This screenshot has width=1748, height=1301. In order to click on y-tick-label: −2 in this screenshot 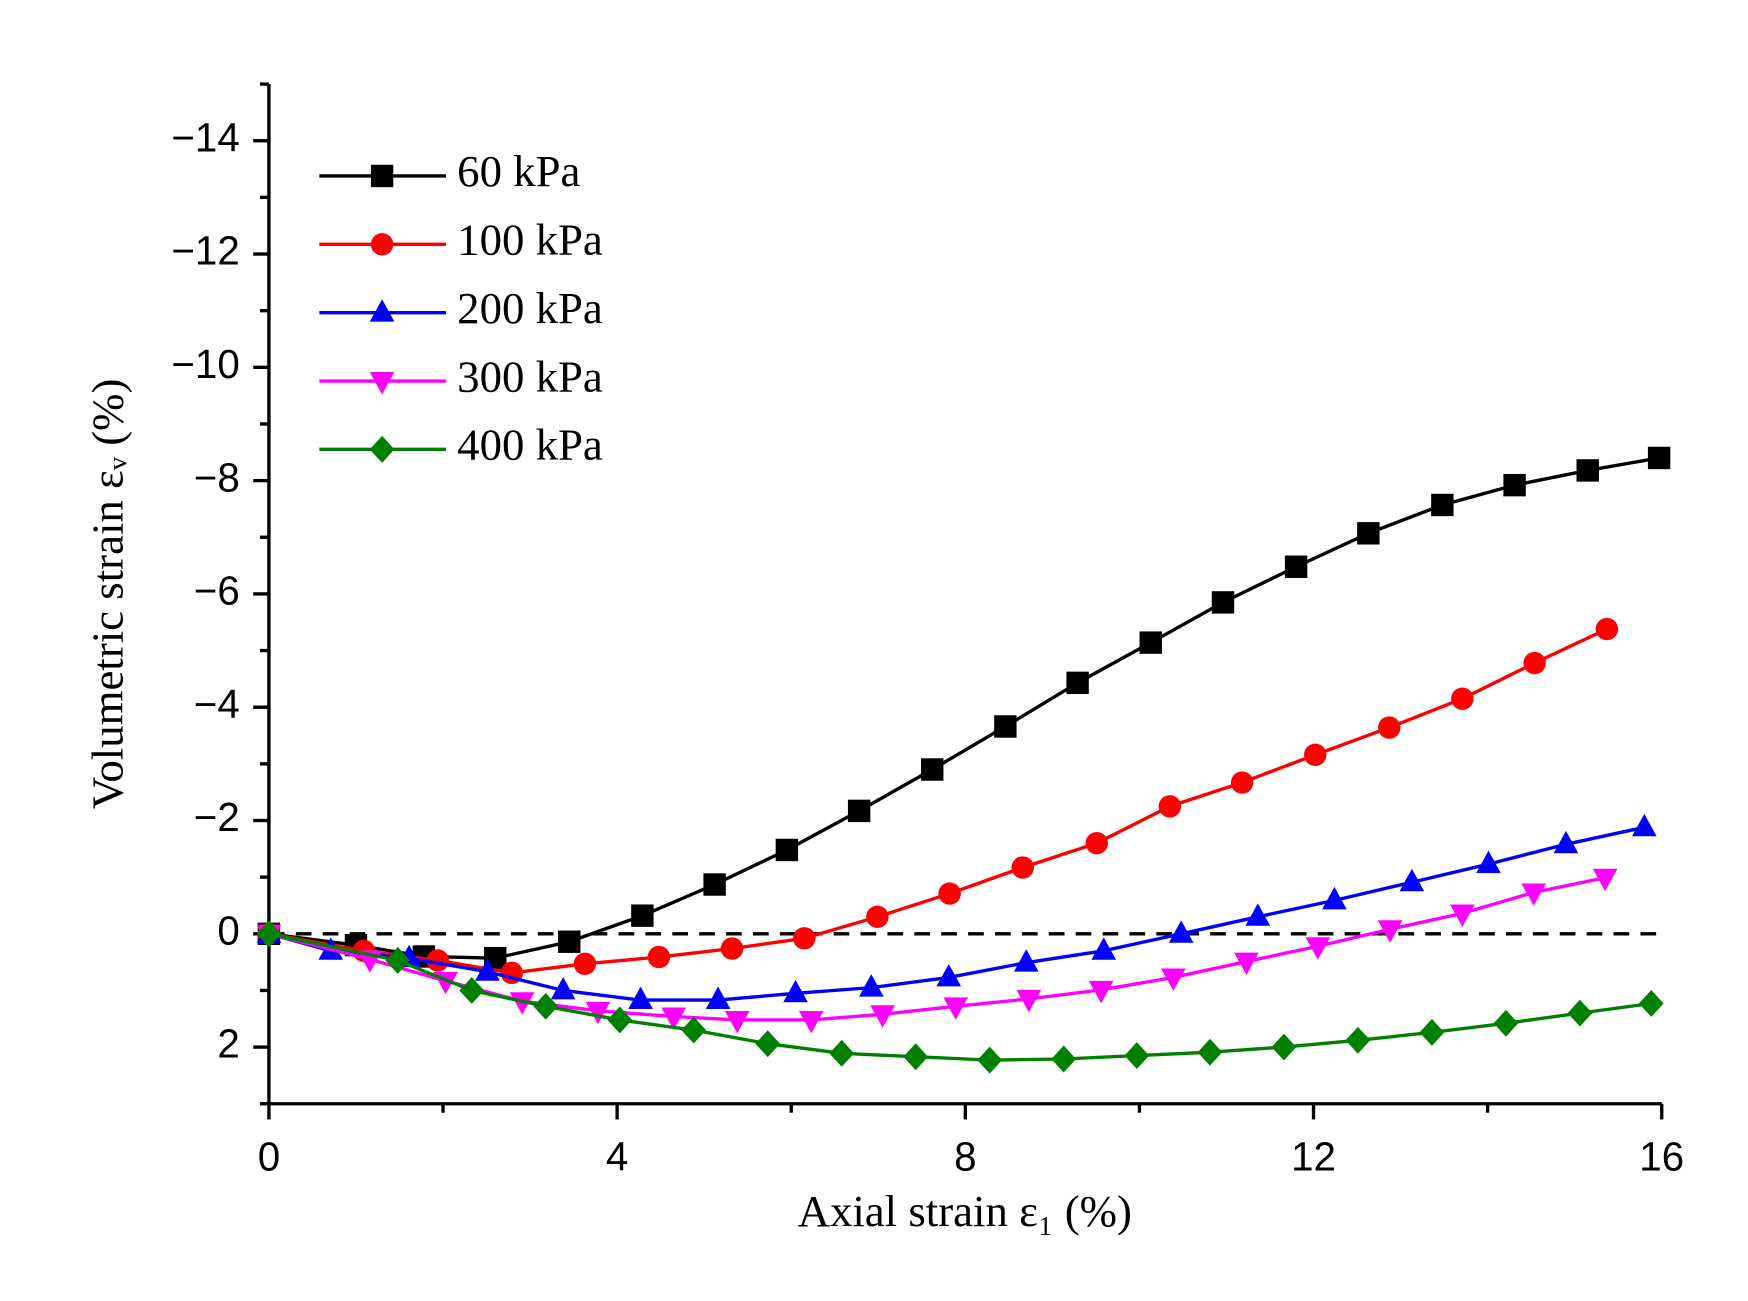, I will do `click(217, 817)`.